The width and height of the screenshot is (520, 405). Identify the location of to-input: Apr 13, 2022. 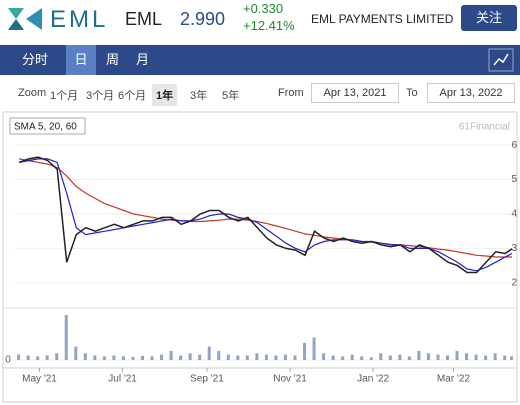
(471, 93).